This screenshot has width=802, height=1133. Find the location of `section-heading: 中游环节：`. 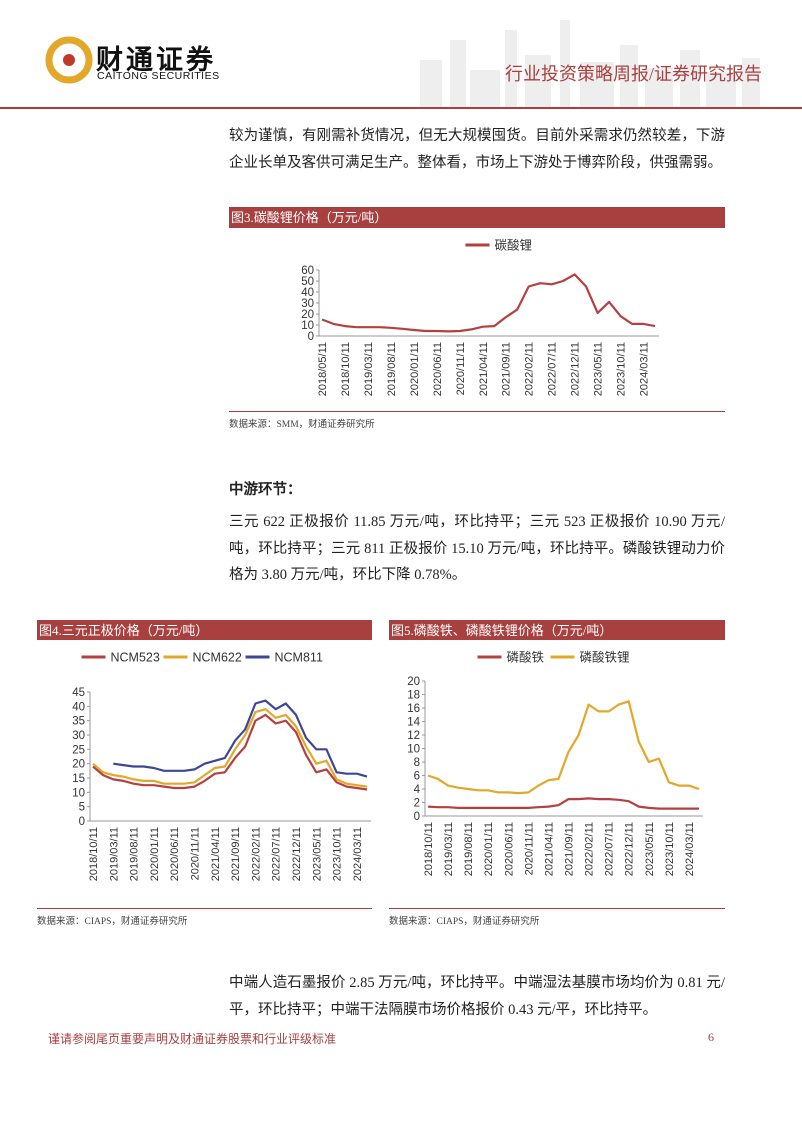

section-heading: 中游环节： is located at coordinates (265, 490).